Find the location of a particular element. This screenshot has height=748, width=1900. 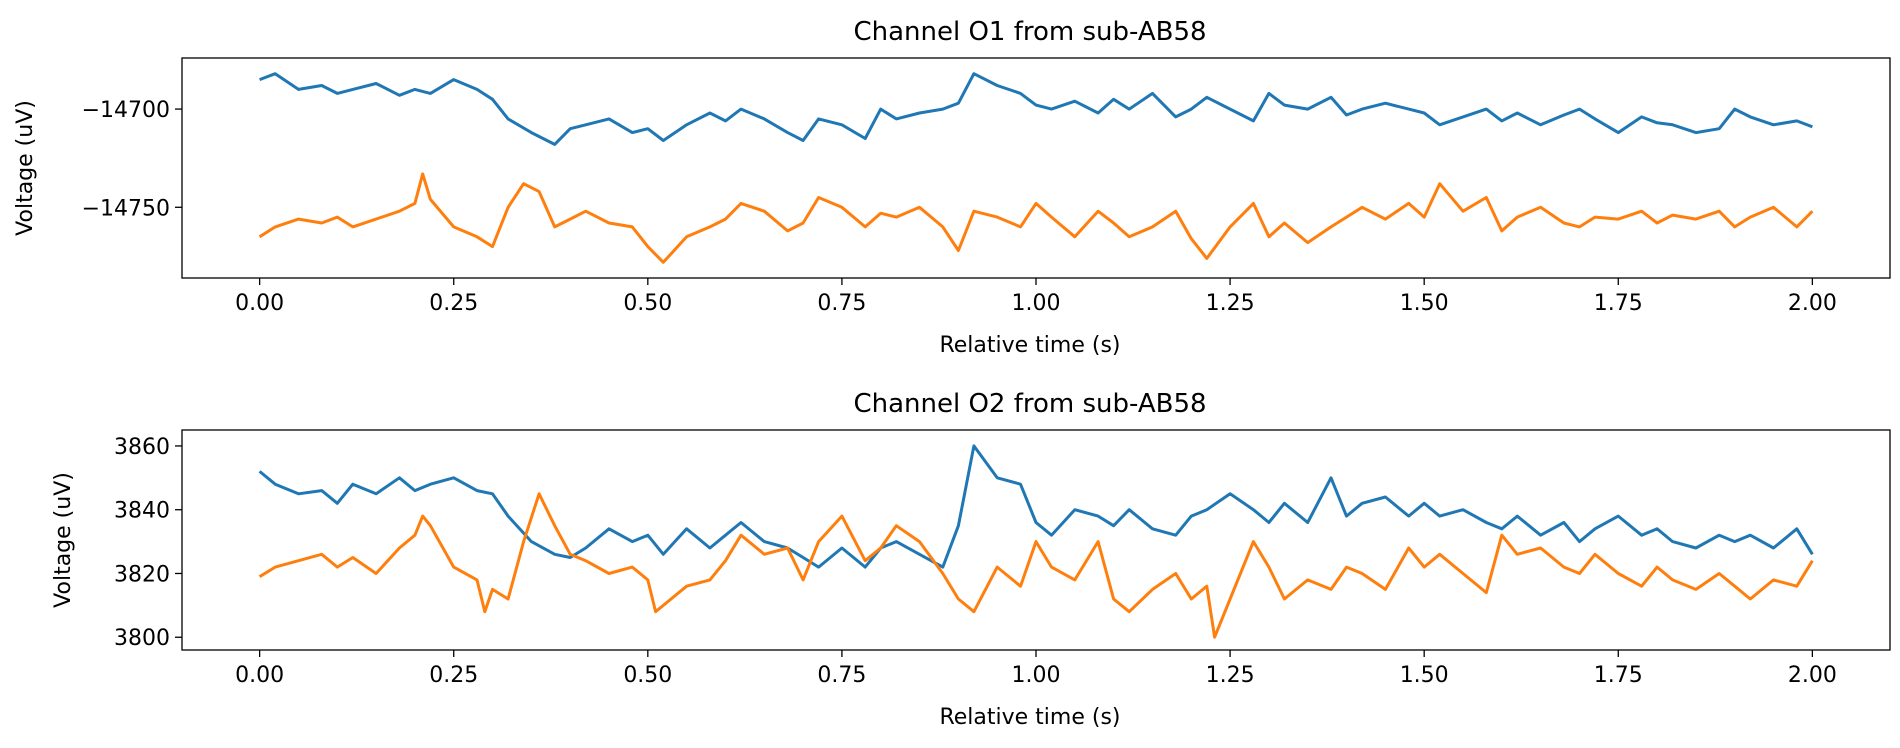

y-tick-label: 3840 is located at coordinates (142, 511).